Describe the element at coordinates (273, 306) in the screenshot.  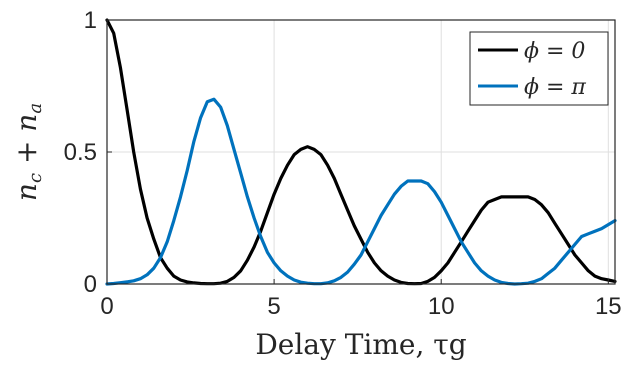
I see `x-tick-label: 5` at that location.